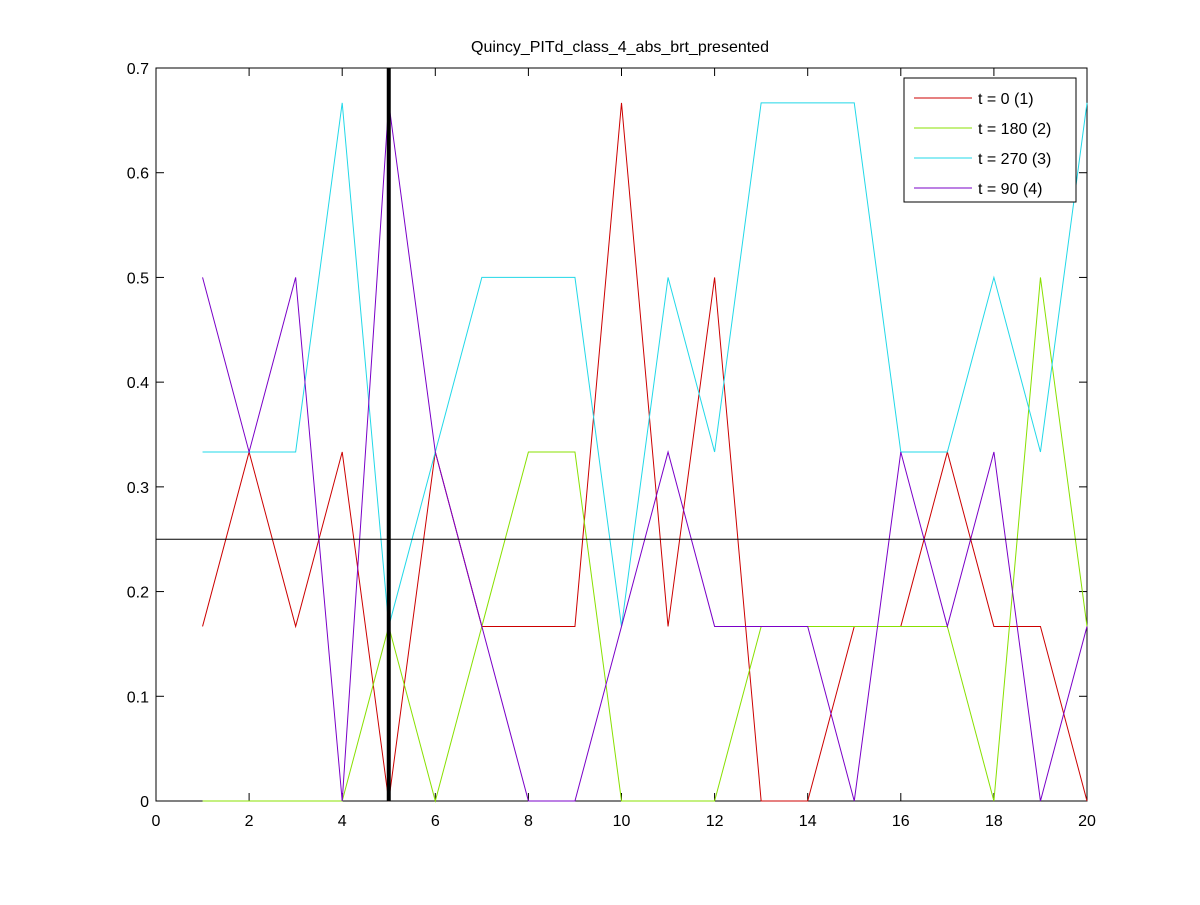 This screenshot has height=905, width=1200. Describe the element at coordinates (249, 821) in the screenshot. I see `x-tick-label: 2` at that location.